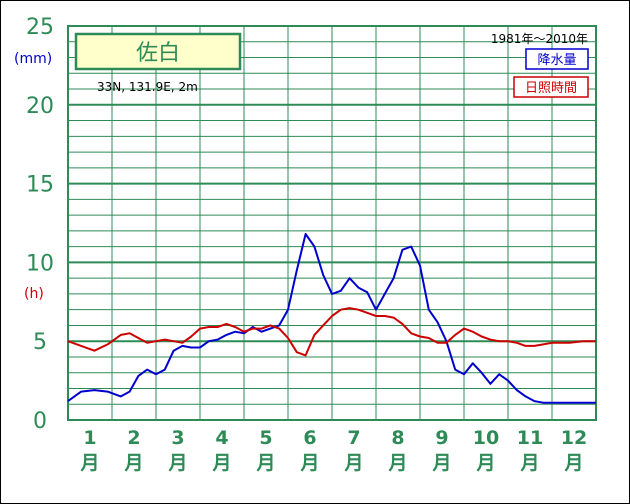 This screenshot has height=504, width=630. Describe the element at coordinates (40, 342) in the screenshot. I see `y-tick-label: 5` at that location.